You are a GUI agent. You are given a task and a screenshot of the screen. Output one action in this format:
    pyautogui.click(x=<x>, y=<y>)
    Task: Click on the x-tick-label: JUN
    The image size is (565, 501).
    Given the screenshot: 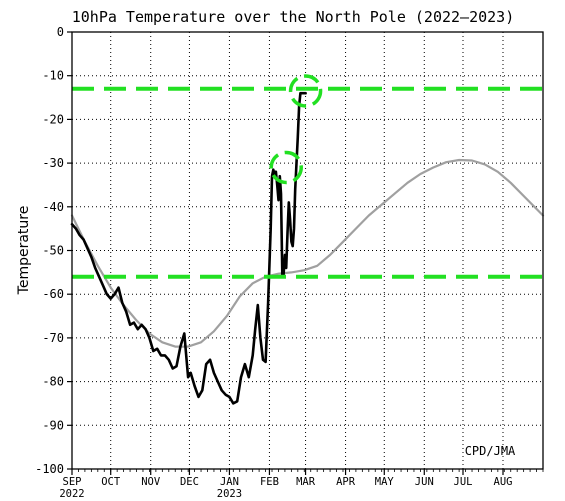 What is the action you would take?
    pyautogui.click(x=424, y=482)
    